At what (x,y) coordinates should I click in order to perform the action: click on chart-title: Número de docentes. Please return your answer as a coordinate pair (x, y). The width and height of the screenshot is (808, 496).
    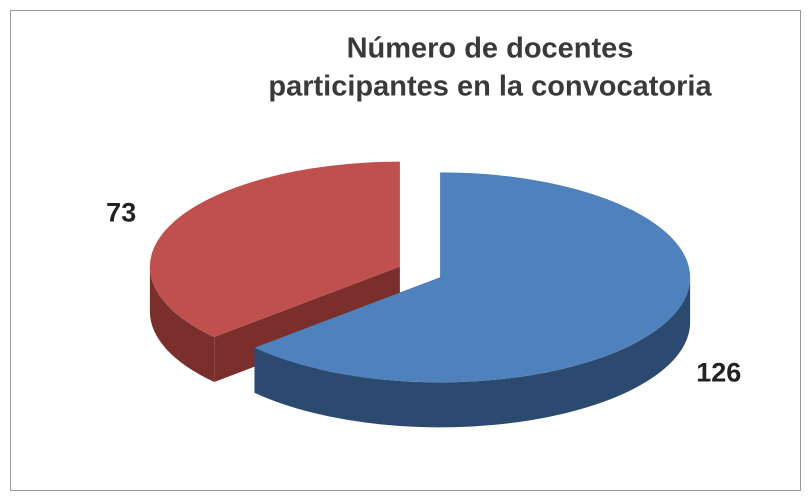
    Looking at the image, I should click on (490, 49).